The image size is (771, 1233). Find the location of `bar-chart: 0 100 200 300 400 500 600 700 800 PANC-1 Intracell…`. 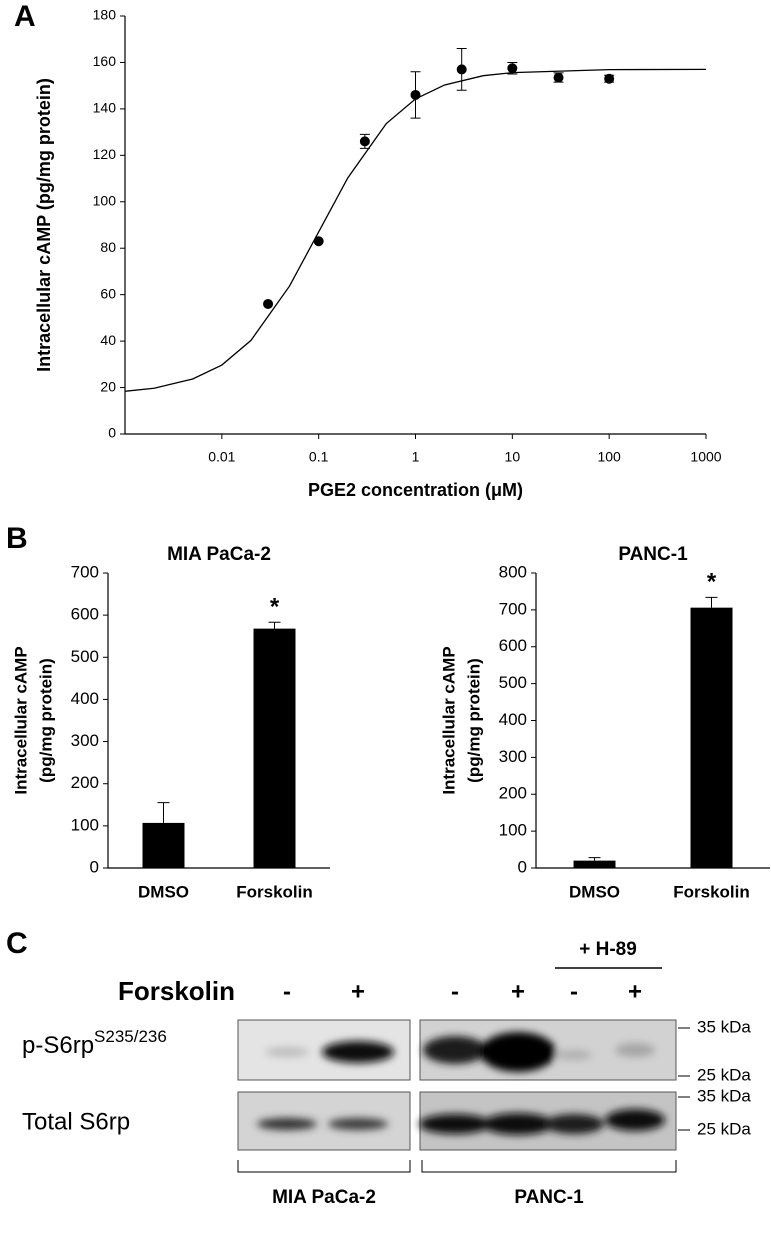

bar-chart: 0 100 200 300 400 500 600 700 800 PANC-1 Intracell… is located at coordinates (604, 722).